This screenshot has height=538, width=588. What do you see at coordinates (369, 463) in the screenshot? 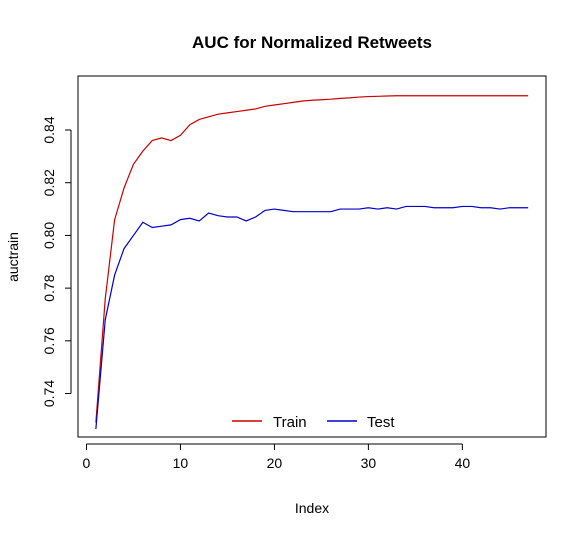
I see `x-tick-label: 30` at bounding box center [369, 463].